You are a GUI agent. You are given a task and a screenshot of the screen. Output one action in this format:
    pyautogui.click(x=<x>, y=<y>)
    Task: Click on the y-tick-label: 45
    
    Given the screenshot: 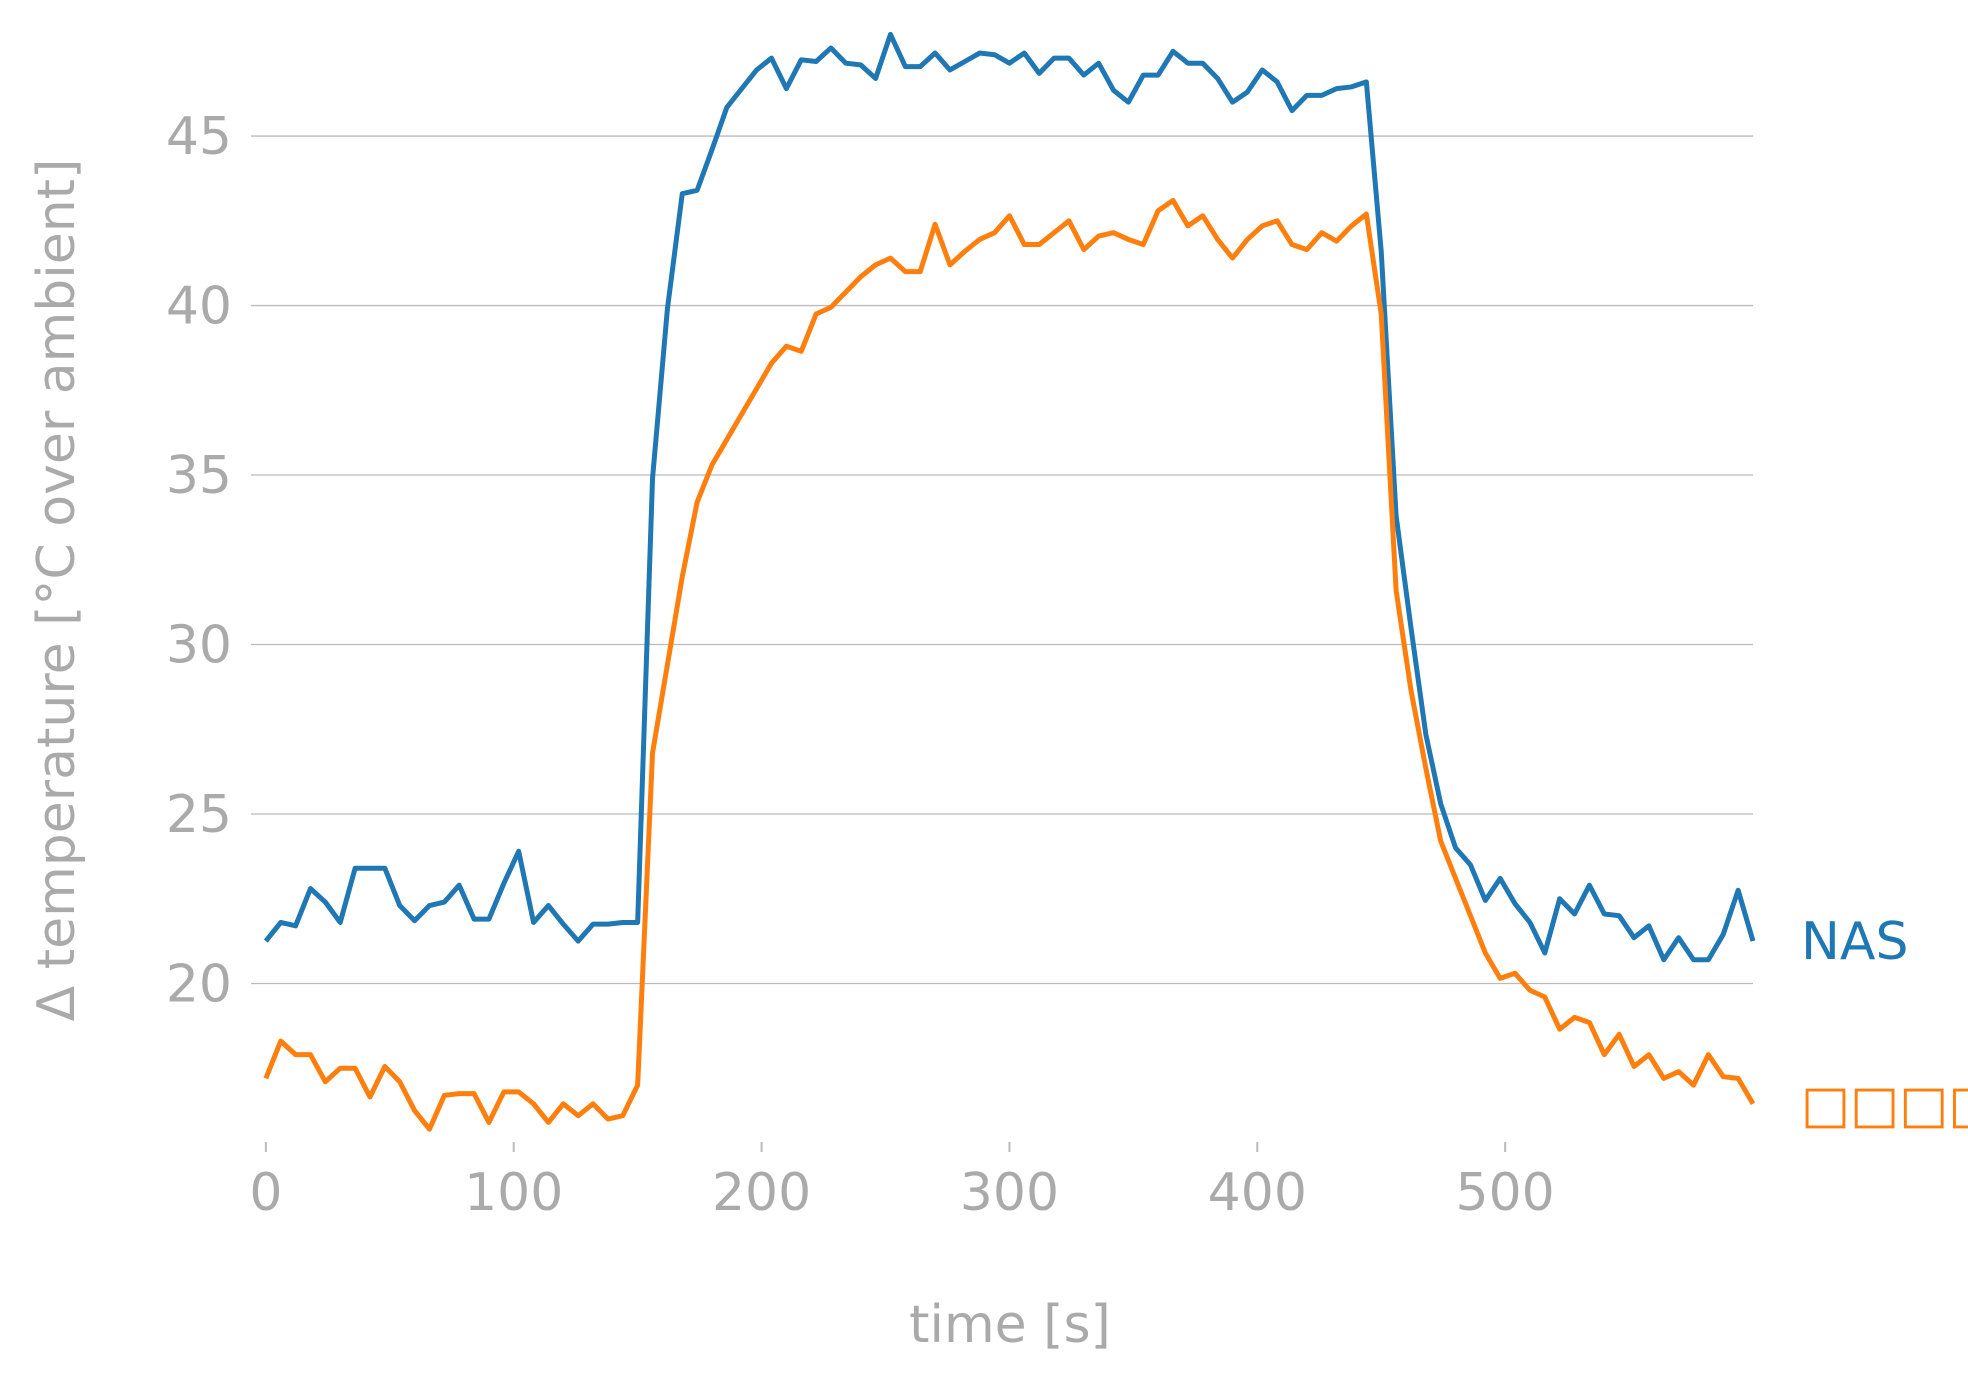 What is the action you would take?
    pyautogui.click(x=199, y=137)
    